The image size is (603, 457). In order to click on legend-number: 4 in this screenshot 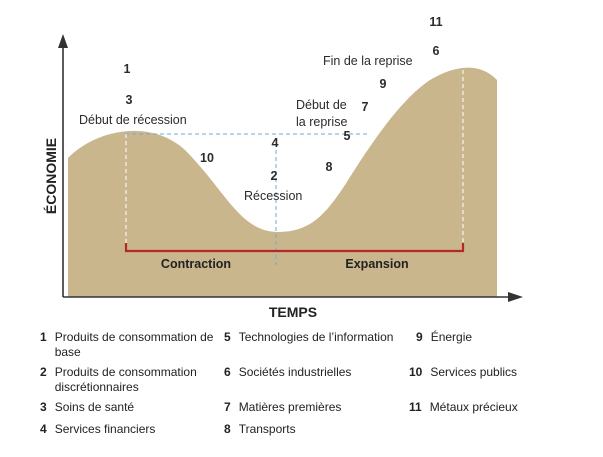, I will do `click(43, 429)`.